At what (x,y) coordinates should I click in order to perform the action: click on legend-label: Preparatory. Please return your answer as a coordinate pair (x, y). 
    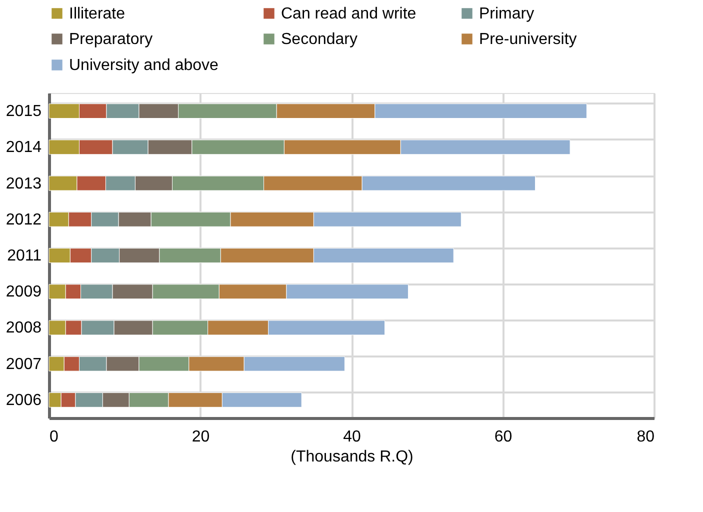
    Looking at the image, I should click on (111, 39).